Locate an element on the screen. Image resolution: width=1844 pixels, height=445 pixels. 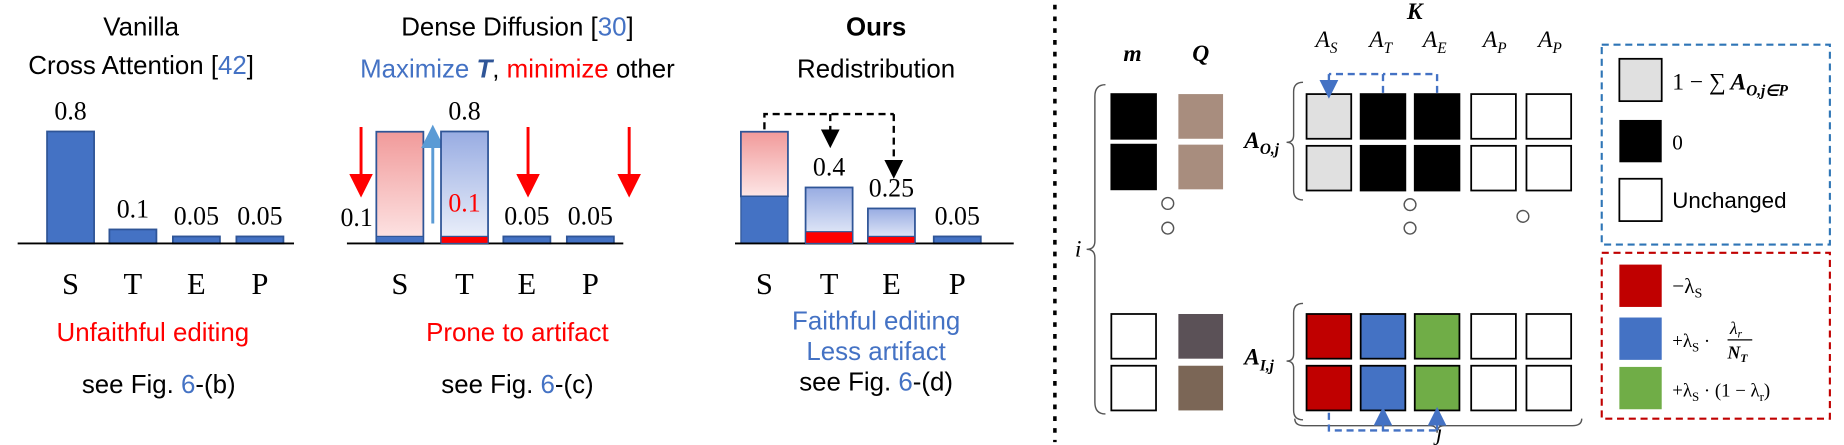
caption: Unfaithful editing is located at coordinates (153, 333).